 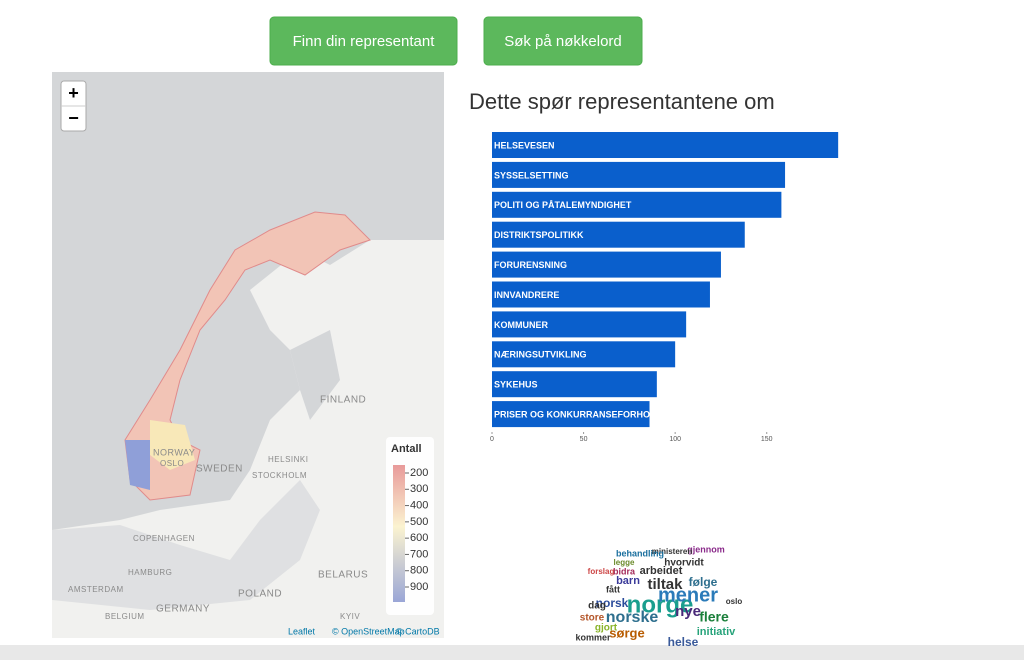 What do you see at coordinates (174, 452) in the screenshot?
I see `map-label: NORWAY` at bounding box center [174, 452].